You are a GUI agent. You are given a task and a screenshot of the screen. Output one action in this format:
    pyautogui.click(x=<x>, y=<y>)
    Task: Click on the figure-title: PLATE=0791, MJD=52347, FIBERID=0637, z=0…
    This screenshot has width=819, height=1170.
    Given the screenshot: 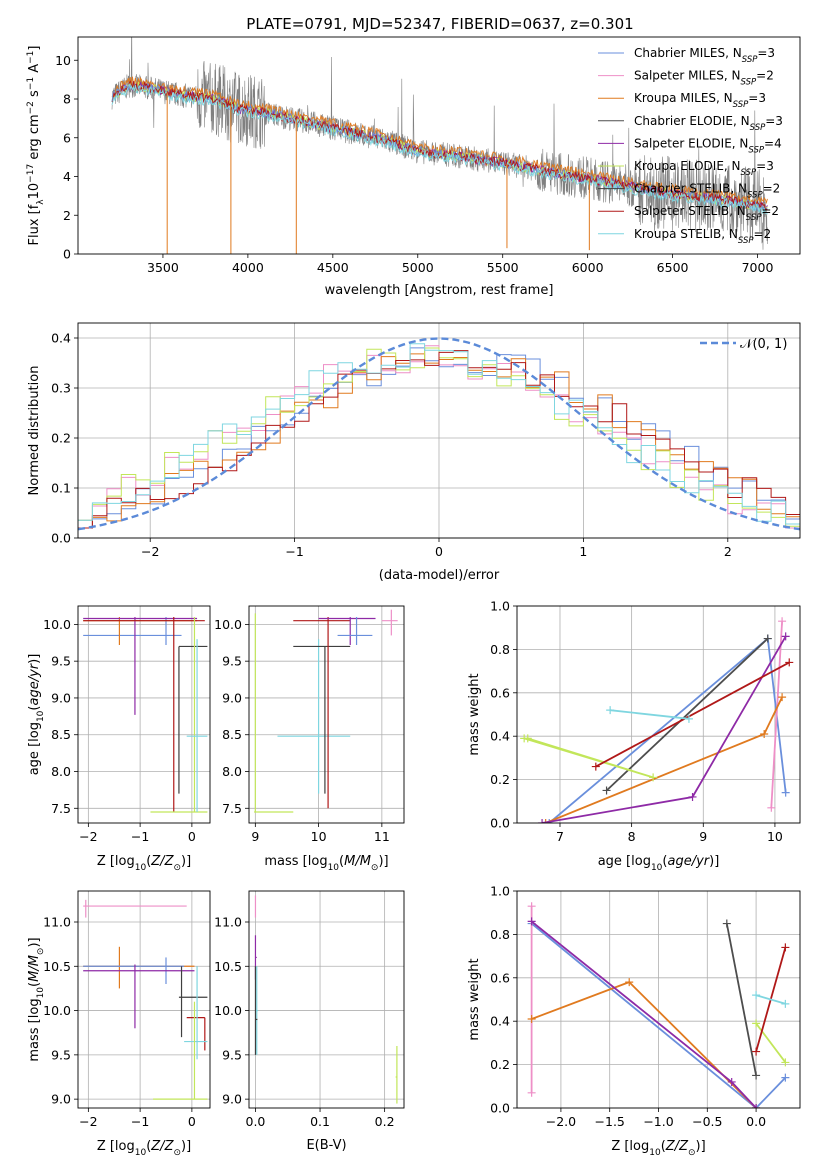 What is the action you would take?
    pyautogui.click(x=439, y=24)
    